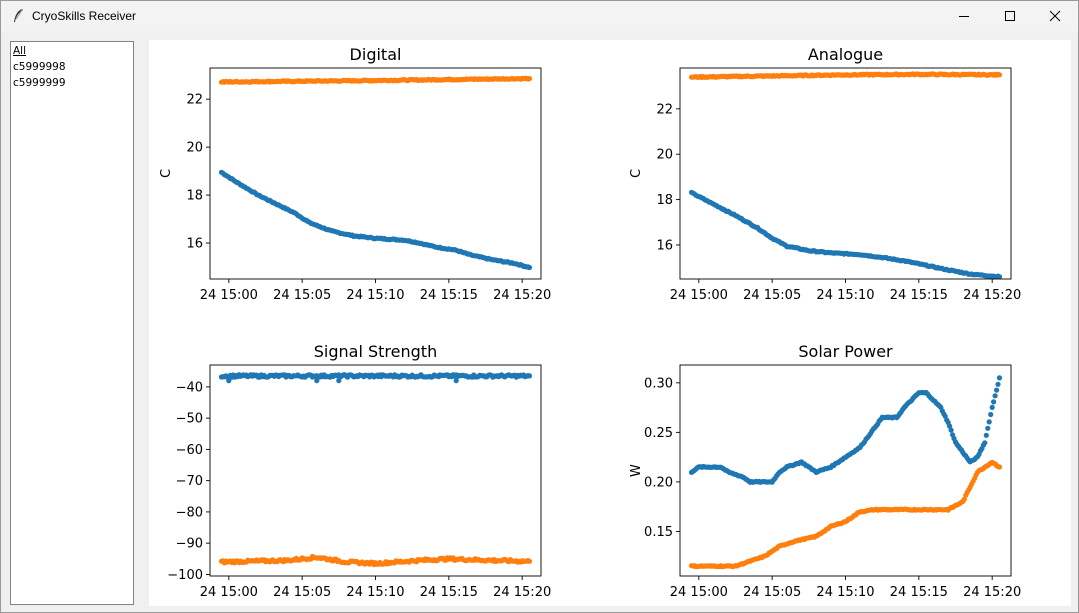 The image size is (1079, 613). I want to click on window-title: CryoSkills Receiver, so click(84, 16).